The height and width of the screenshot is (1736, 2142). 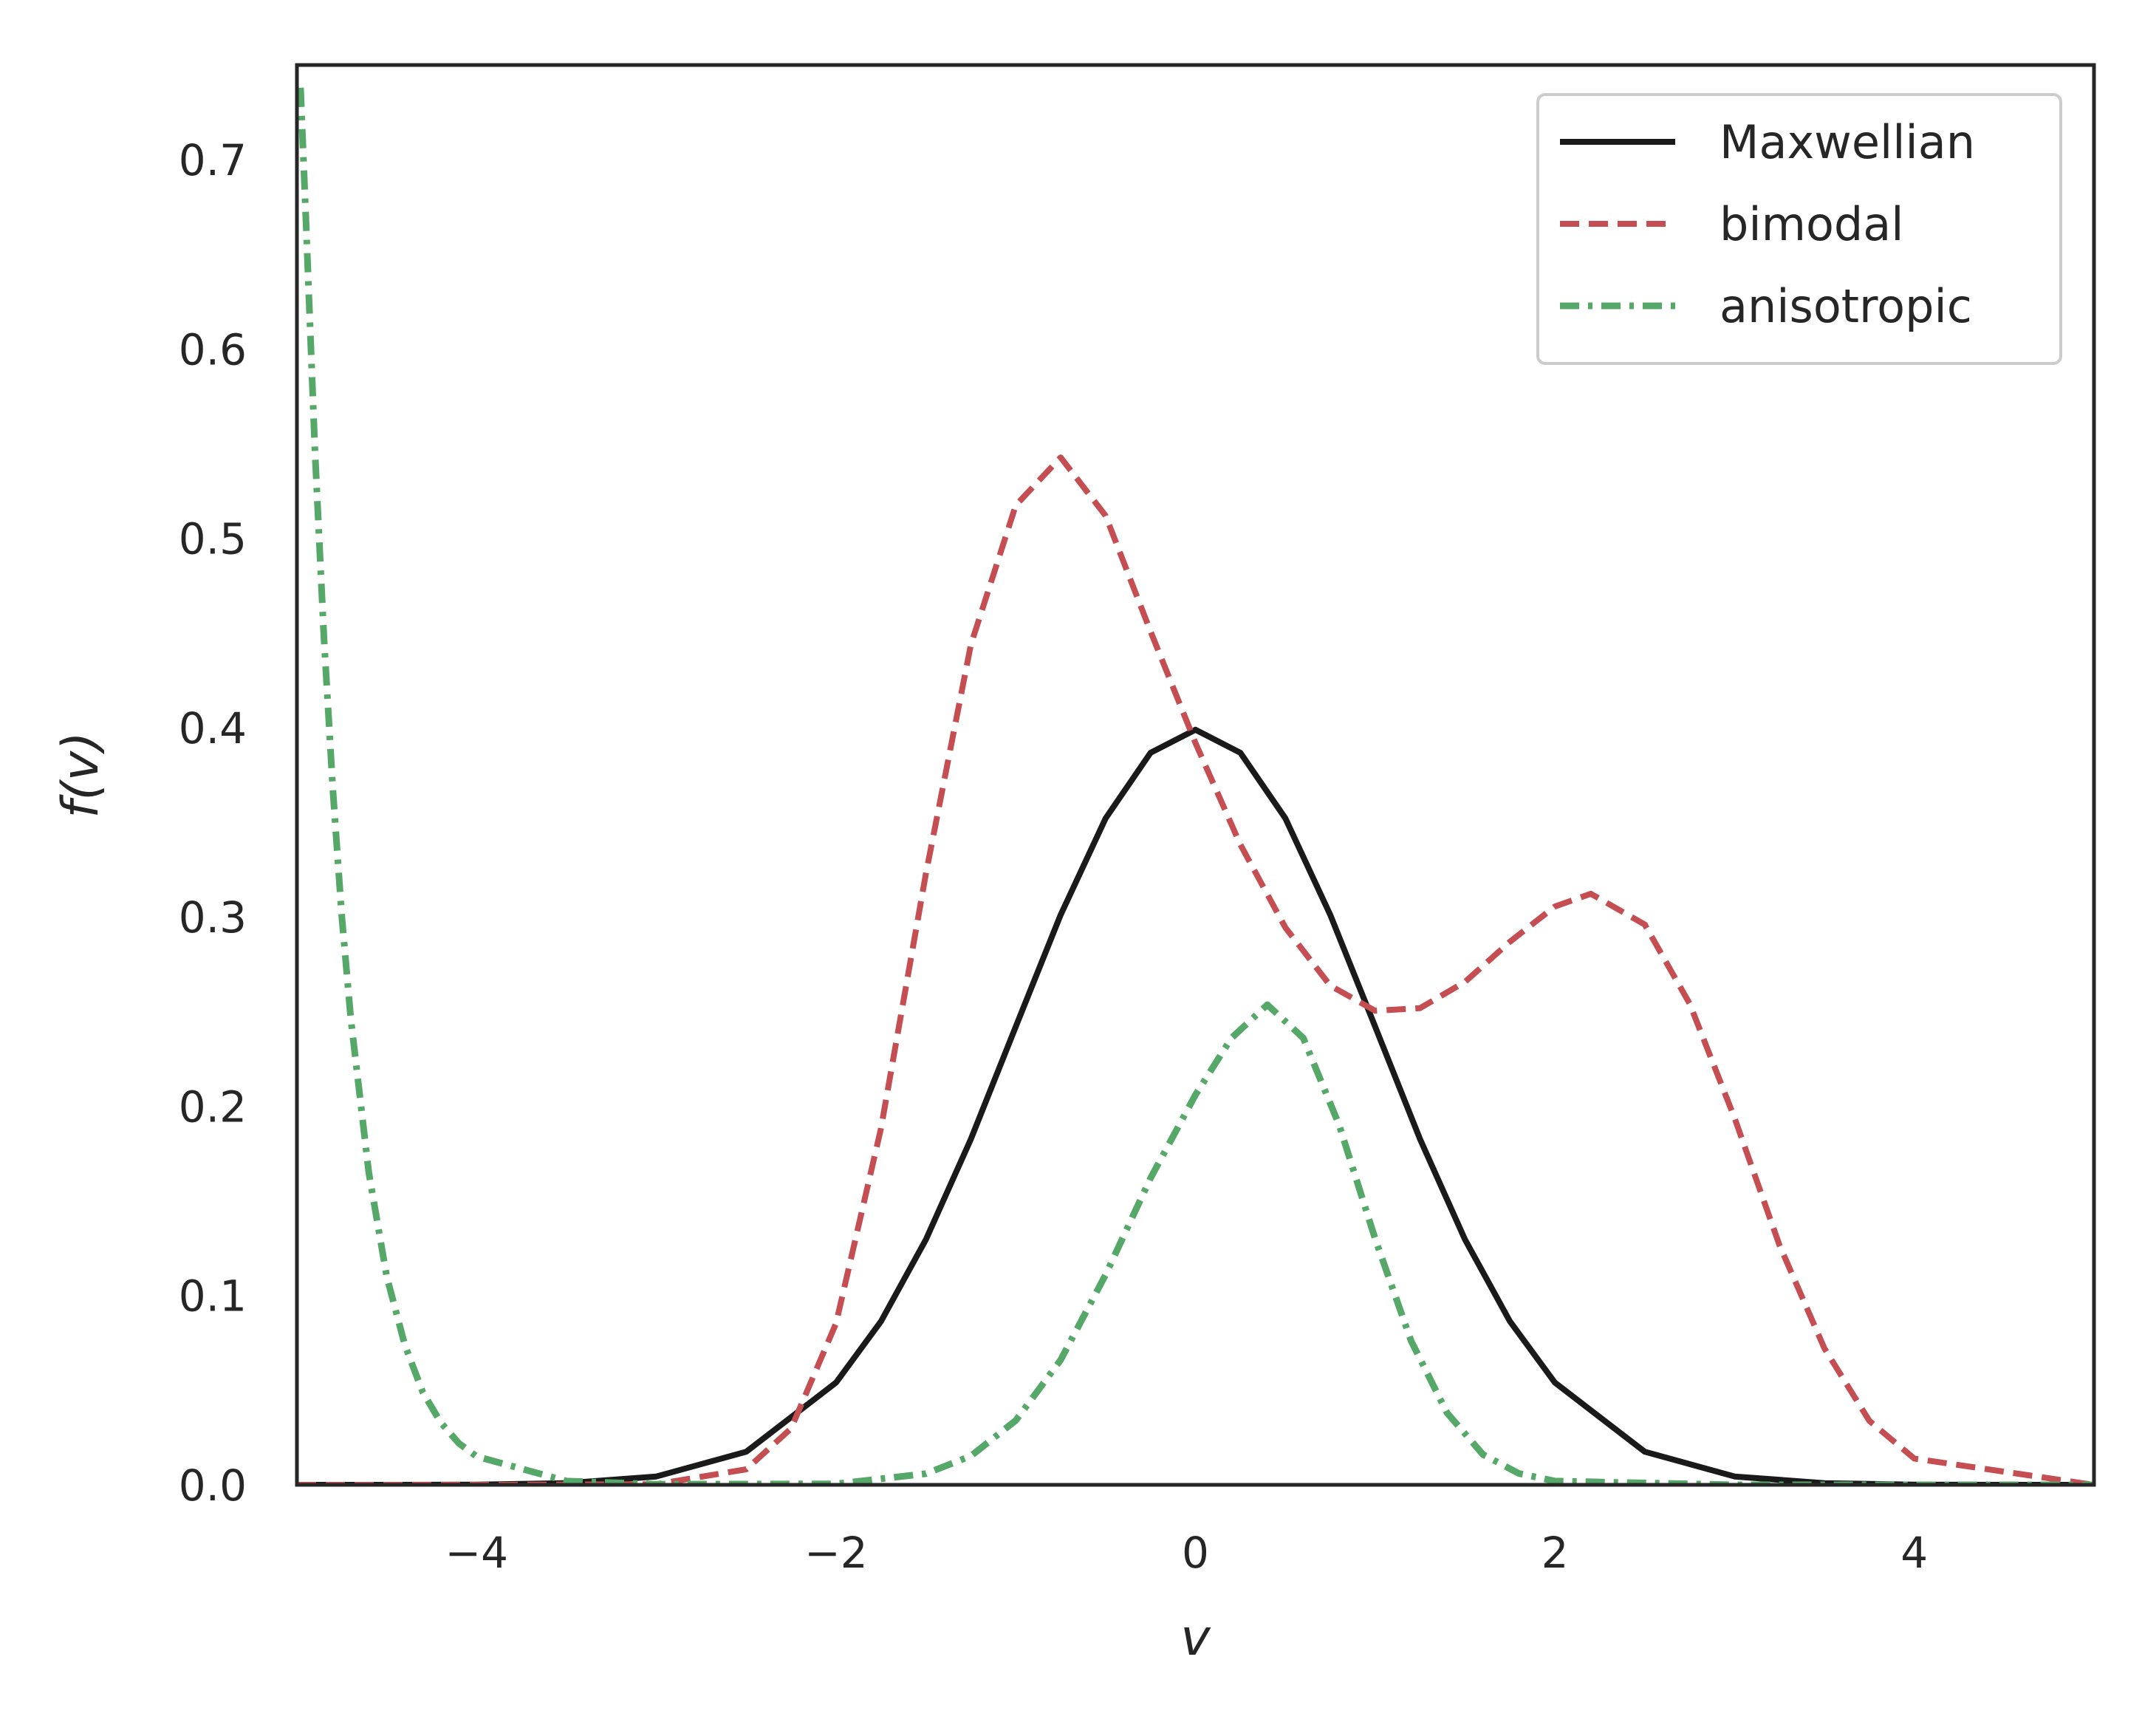 I want to click on x-tick-label: 2, so click(x=1556, y=1553).